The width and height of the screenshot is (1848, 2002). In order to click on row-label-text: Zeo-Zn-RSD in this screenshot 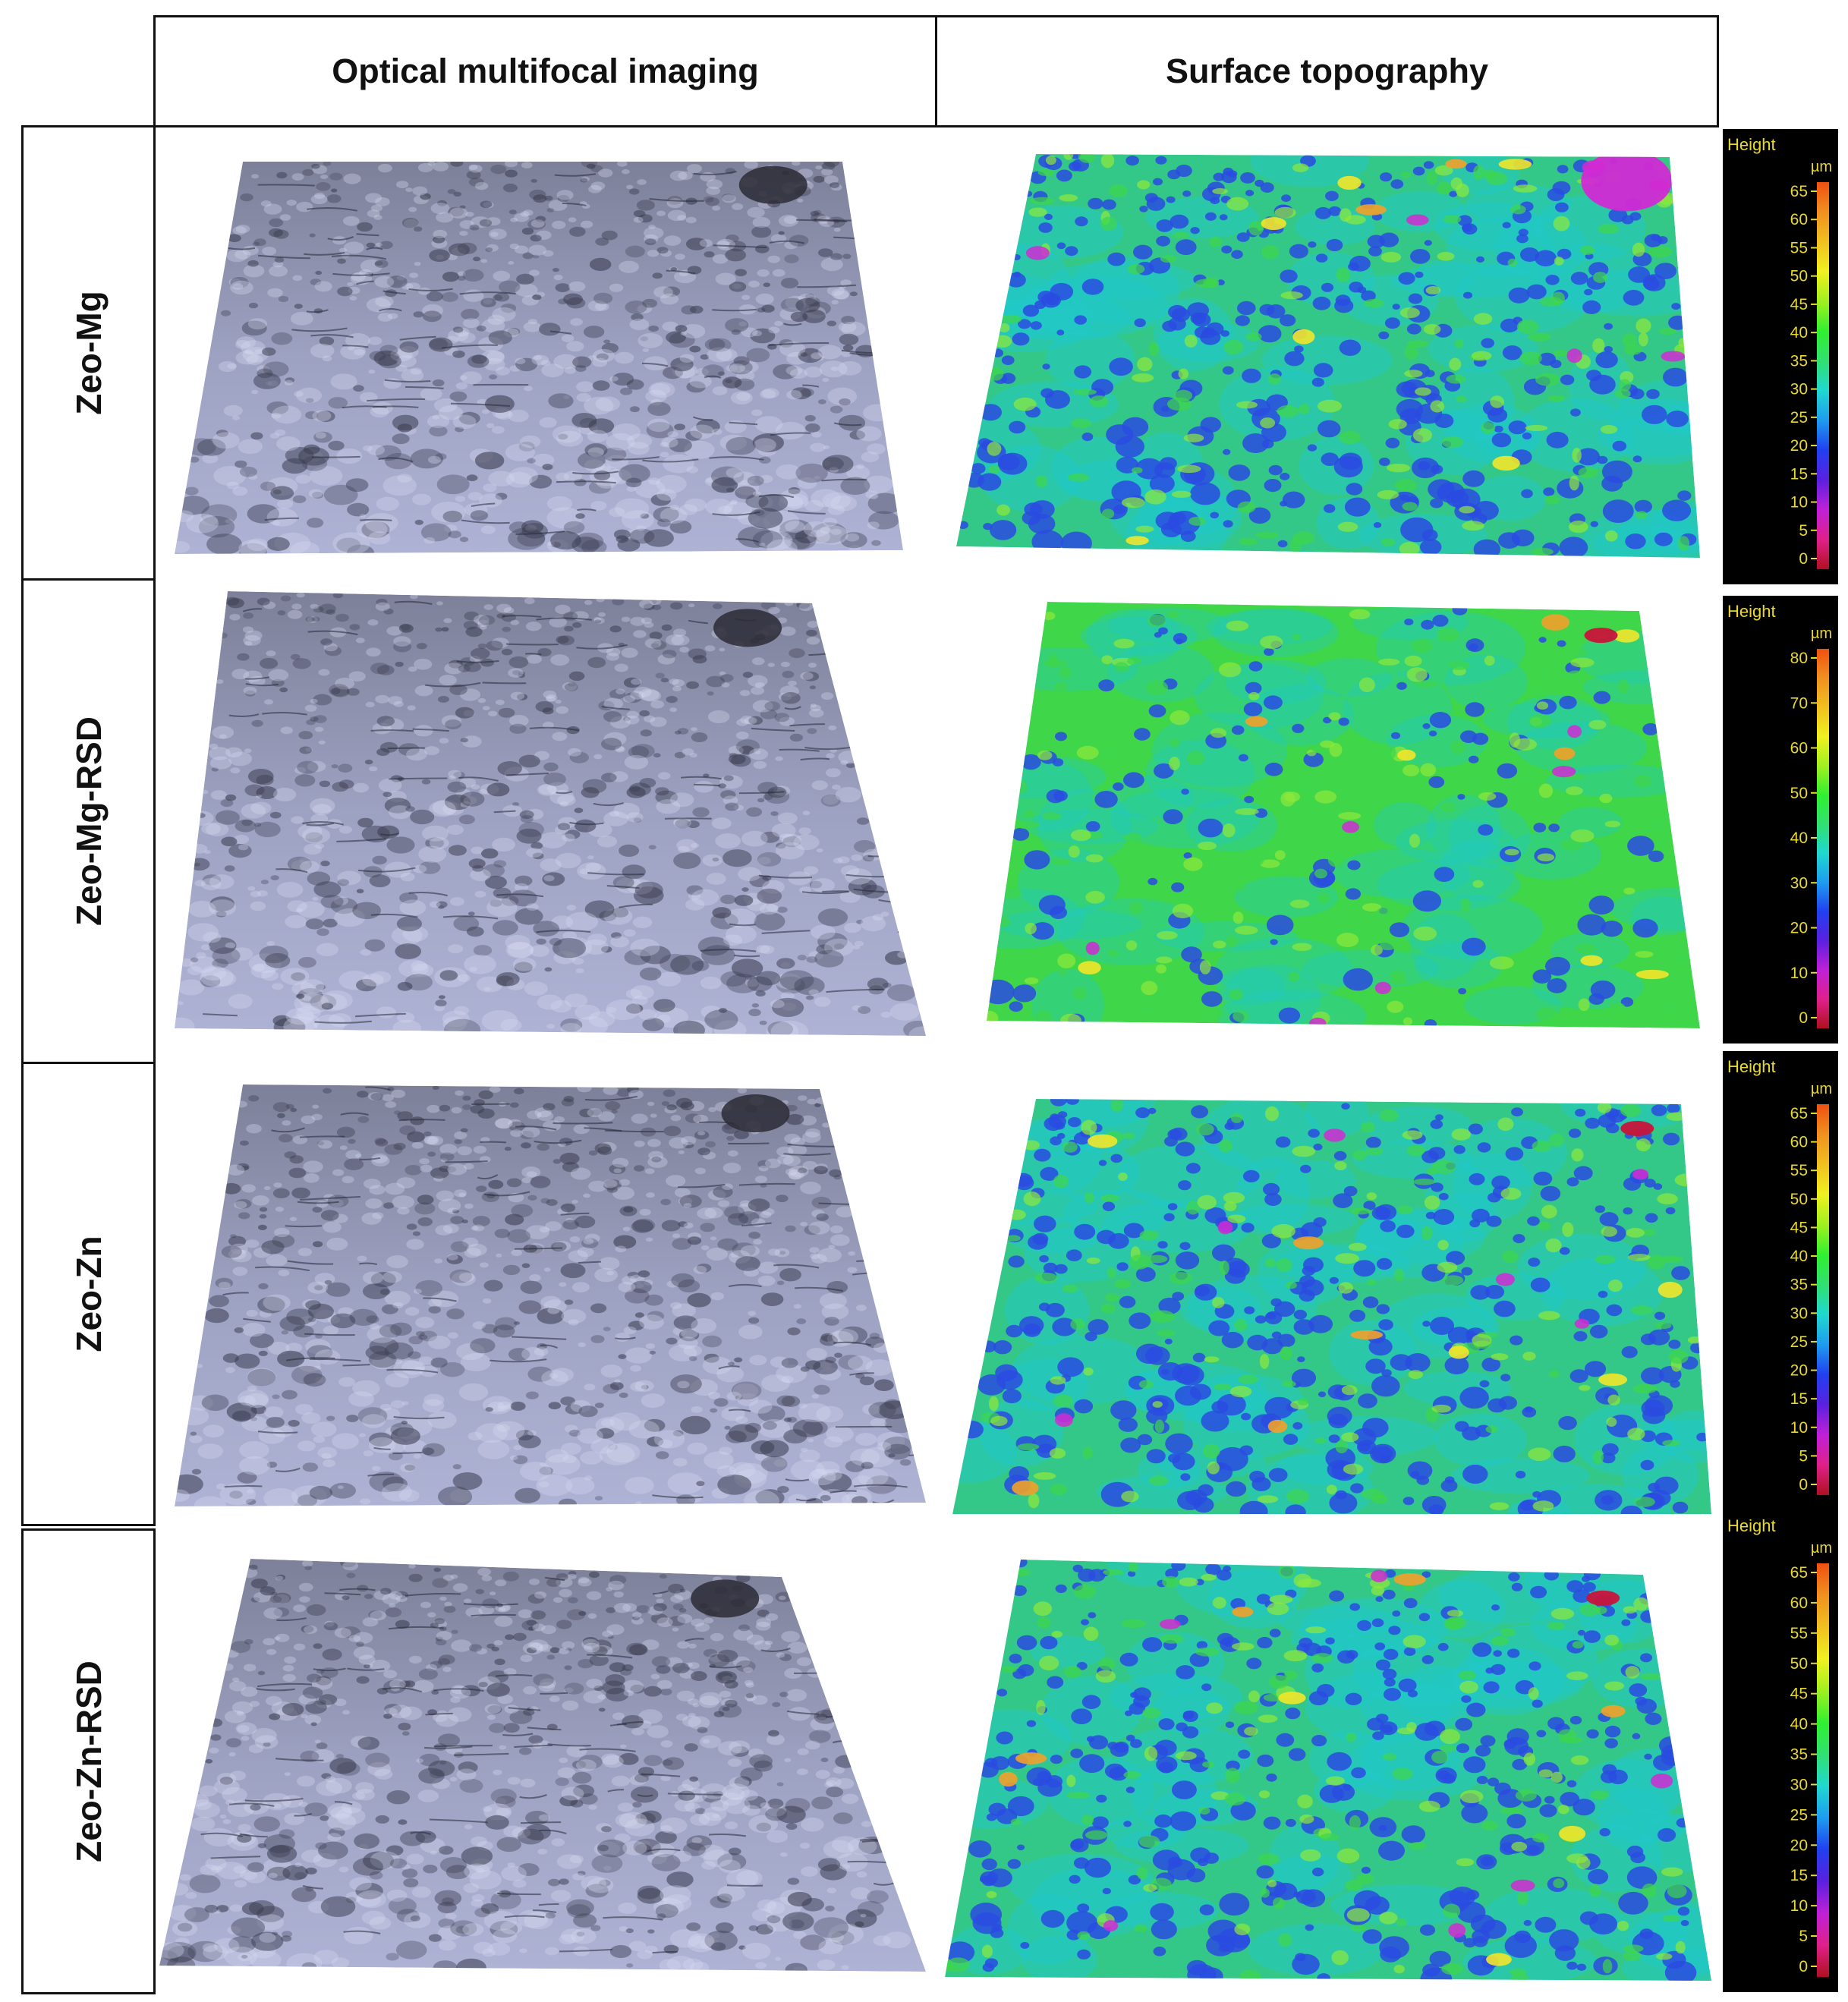, I will do `click(88, 1761)`.